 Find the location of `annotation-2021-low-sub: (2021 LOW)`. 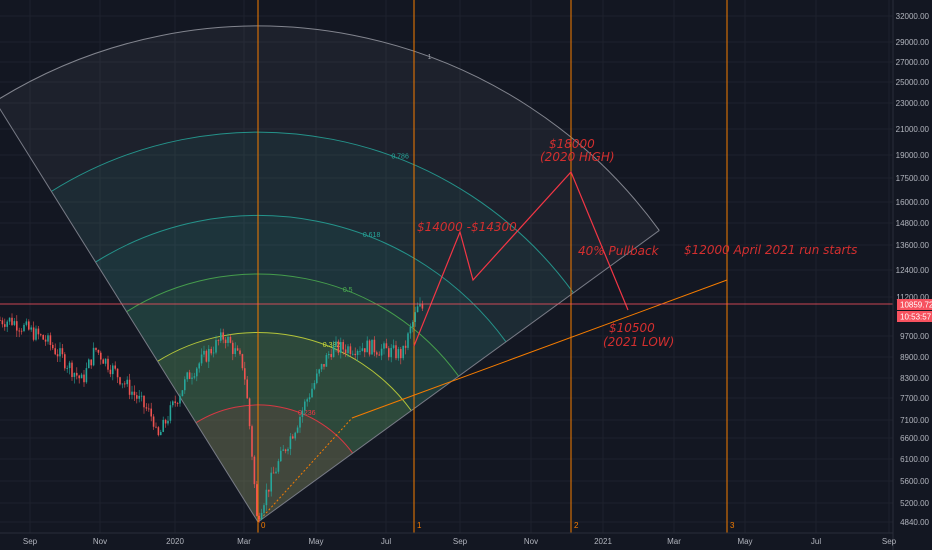

annotation-2021-low-sub: (2021 LOW) is located at coordinates (638, 342).